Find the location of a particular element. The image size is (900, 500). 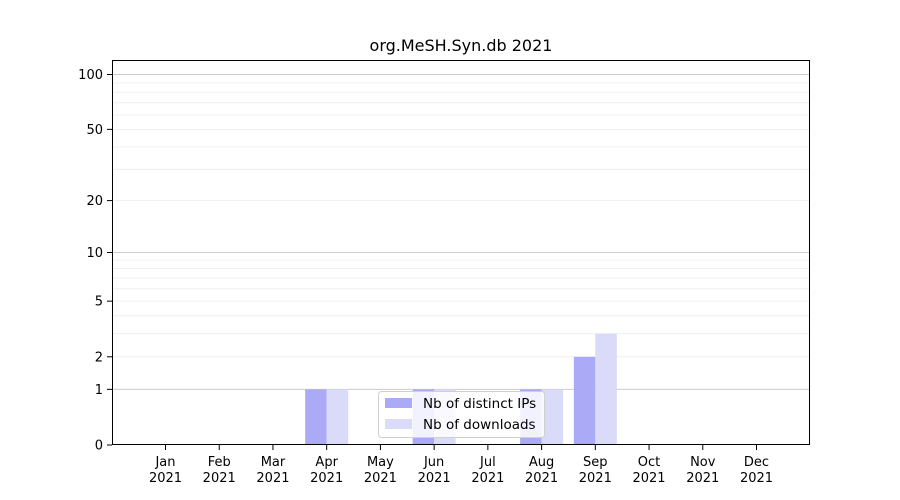

x-tick-label-month-mar: Mar is located at coordinates (273, 462).